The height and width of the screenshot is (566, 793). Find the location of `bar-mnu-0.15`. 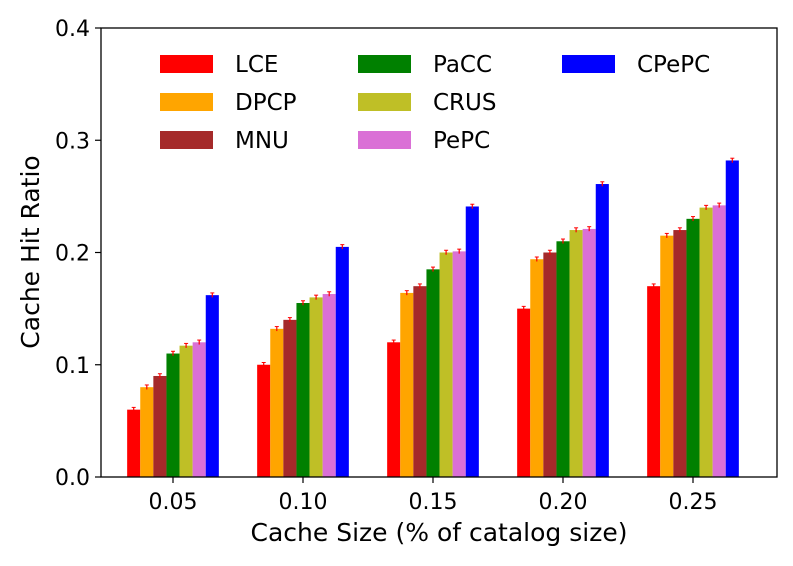

bar-mnu-0.15 is located at coordinates (420, 381).